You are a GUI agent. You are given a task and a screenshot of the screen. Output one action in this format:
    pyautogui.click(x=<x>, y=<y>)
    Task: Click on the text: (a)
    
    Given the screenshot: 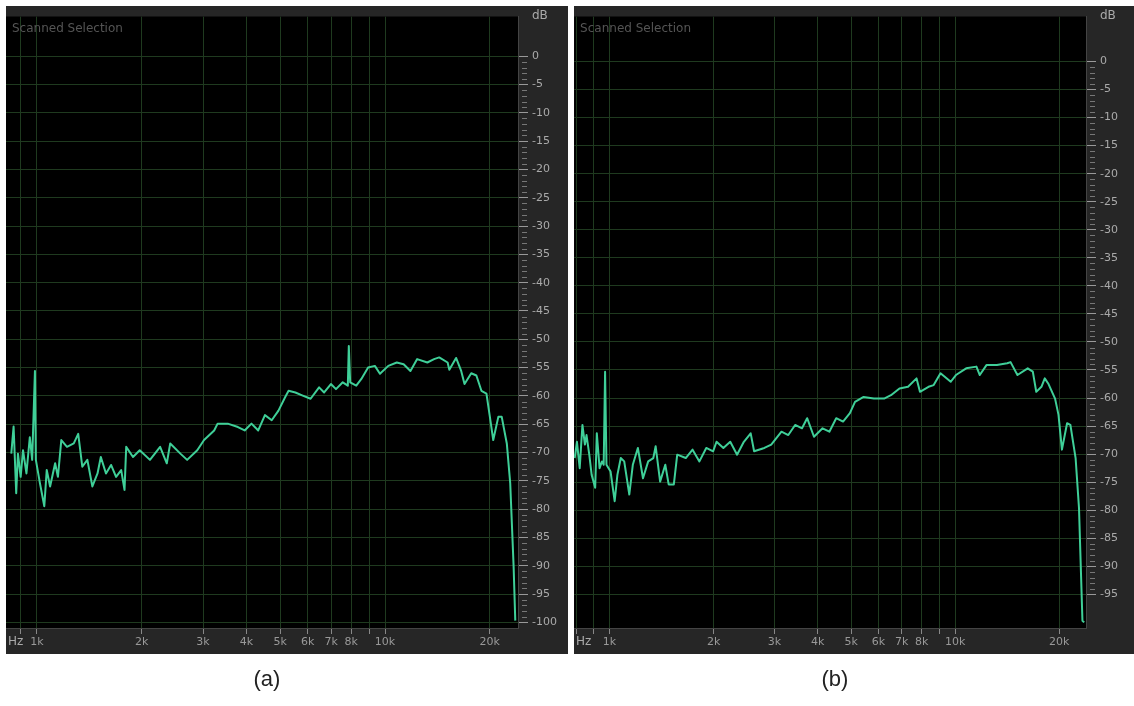 What is the action you would take?
    pyautogui.click(x=267, y=679)
    